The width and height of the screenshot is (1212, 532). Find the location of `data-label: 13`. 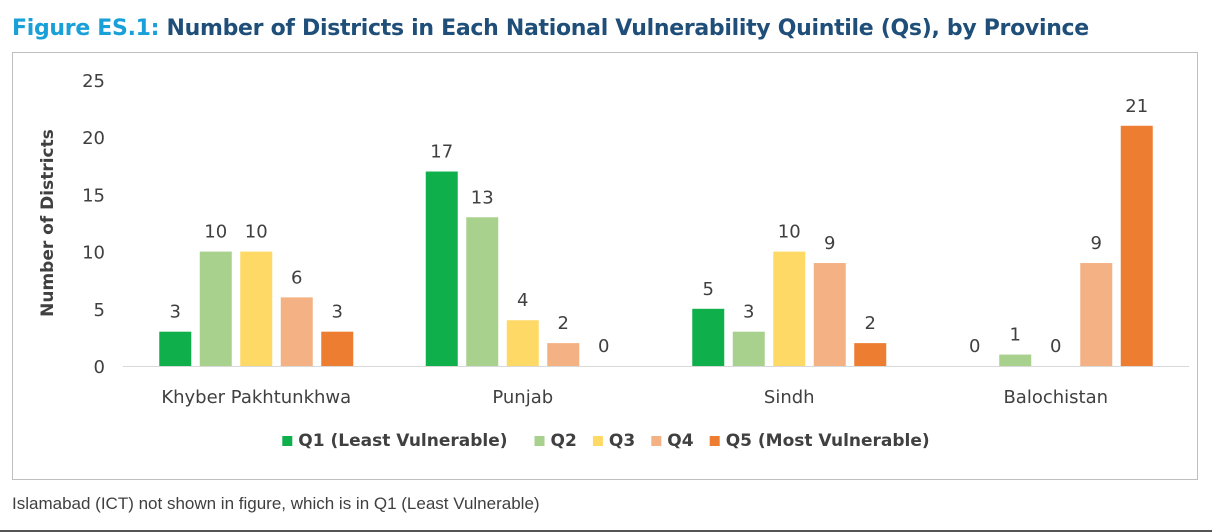

data-label: 13 is located at coordinates (482, 197).